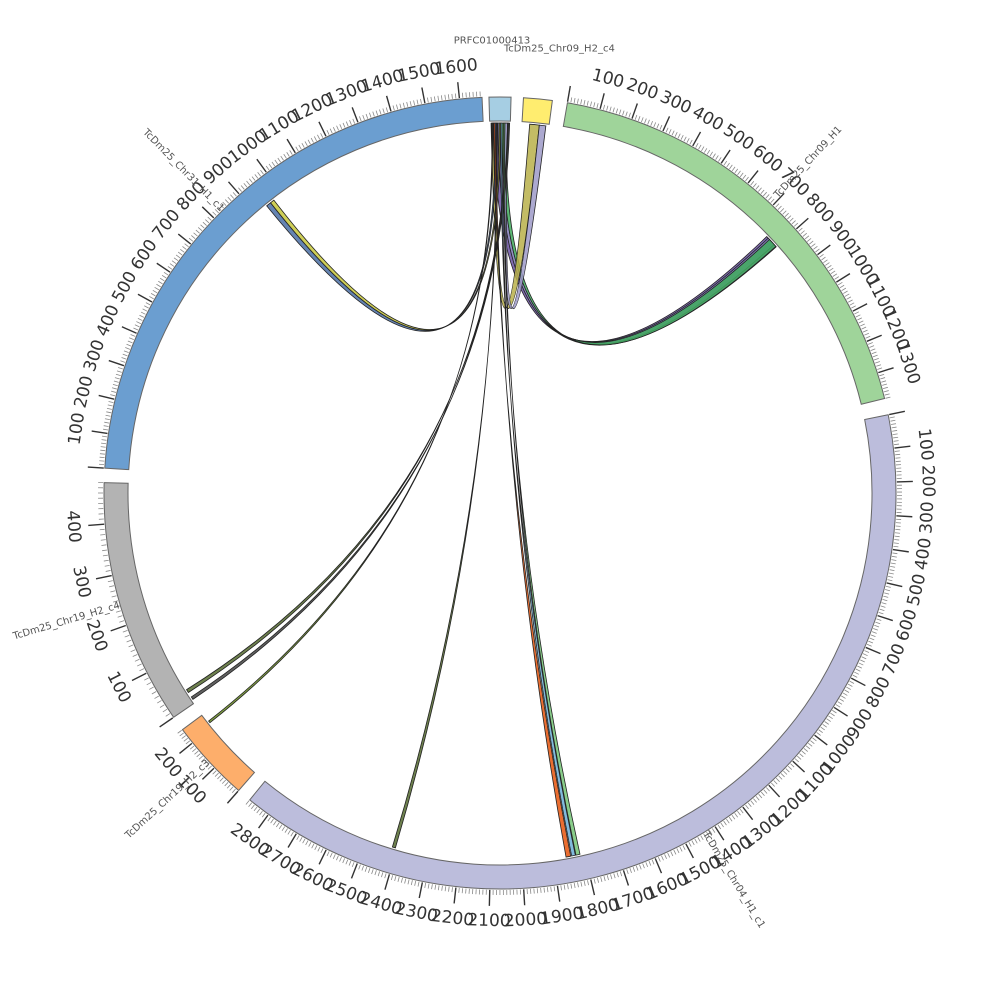  I want to click on tick-label-tcdm25-chr04-h1-c1-400: 400, so click(923, 554).